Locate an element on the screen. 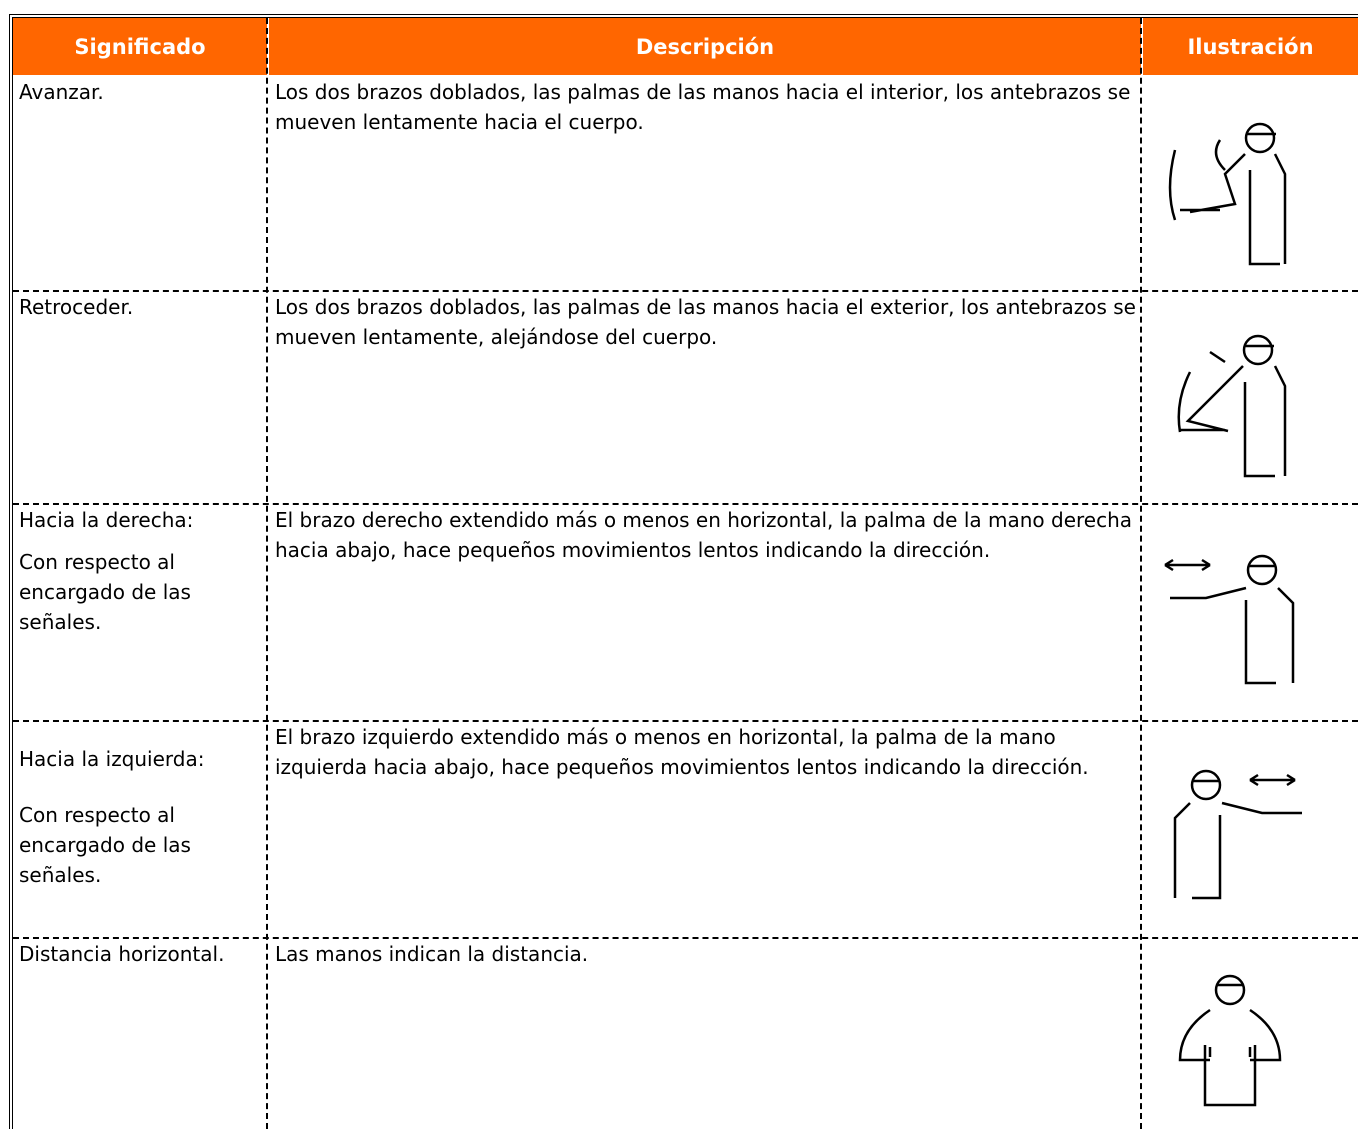 This screenshot has width=1358, height=1129. meaning-text: Retroceder. is located at coordinates (76, 307).